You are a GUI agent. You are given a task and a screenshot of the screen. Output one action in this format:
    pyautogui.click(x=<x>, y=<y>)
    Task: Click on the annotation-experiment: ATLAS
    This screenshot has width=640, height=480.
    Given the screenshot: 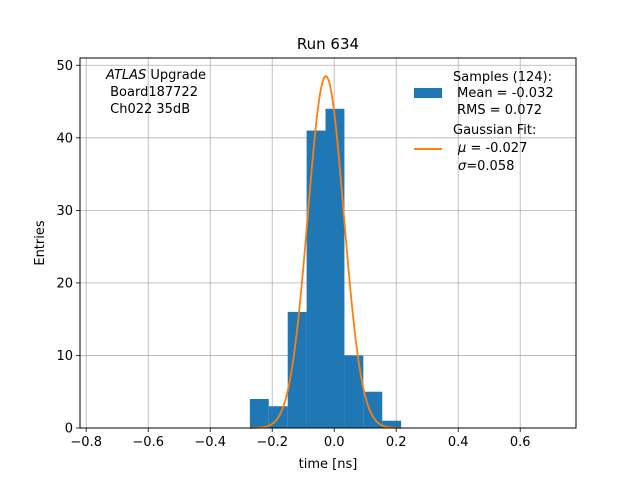 What is the action you would take?
    pyautogui.click(x=125, y=75)
    